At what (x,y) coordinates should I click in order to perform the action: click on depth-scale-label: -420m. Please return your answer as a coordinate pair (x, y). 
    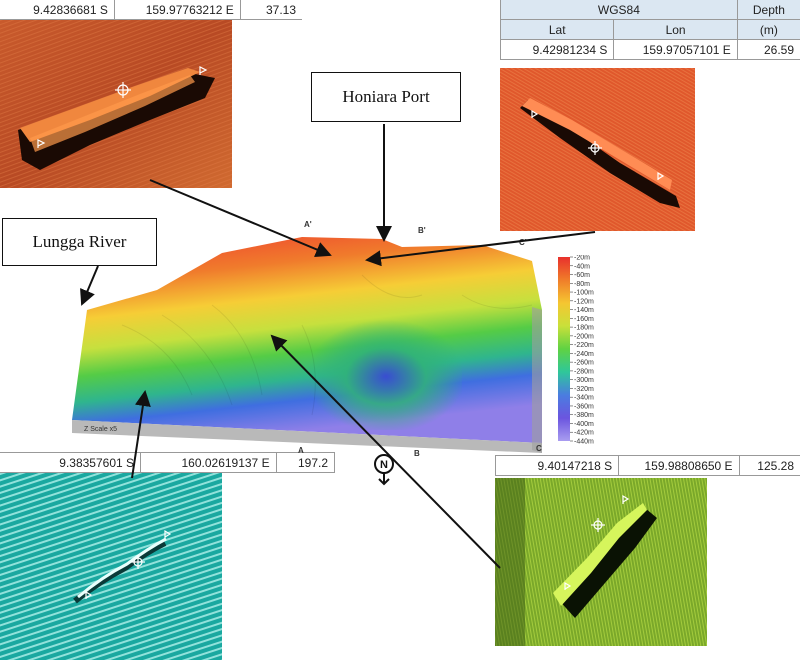
    Looking at the image, I should click on (584, 433).